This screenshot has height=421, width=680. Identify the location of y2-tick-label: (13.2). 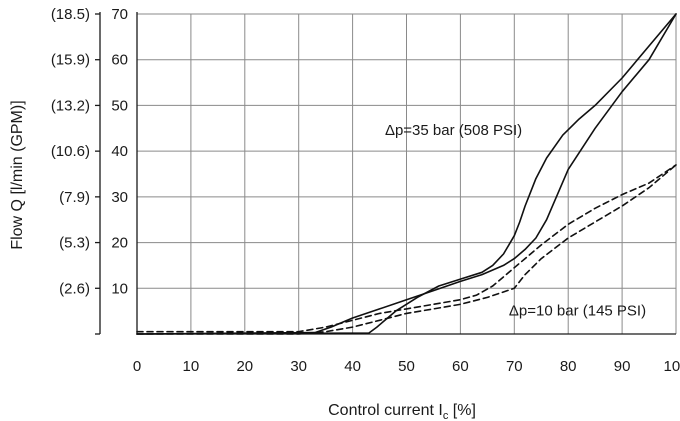
(70, 105).